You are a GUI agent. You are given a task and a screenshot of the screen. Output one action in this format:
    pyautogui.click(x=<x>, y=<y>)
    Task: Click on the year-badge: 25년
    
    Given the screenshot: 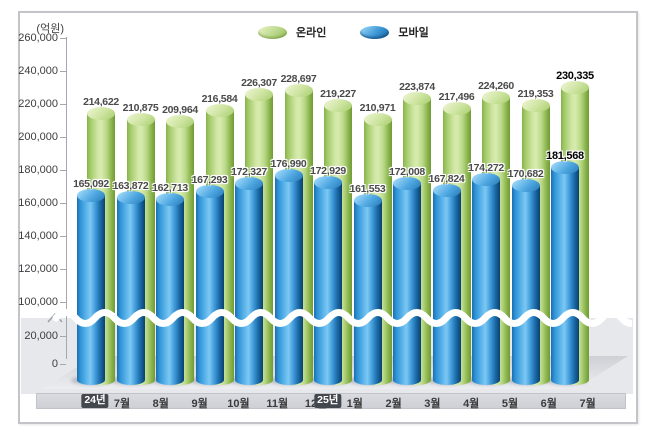 What is the action you would take?
    pyautogui.click(x=328, y=401)
    